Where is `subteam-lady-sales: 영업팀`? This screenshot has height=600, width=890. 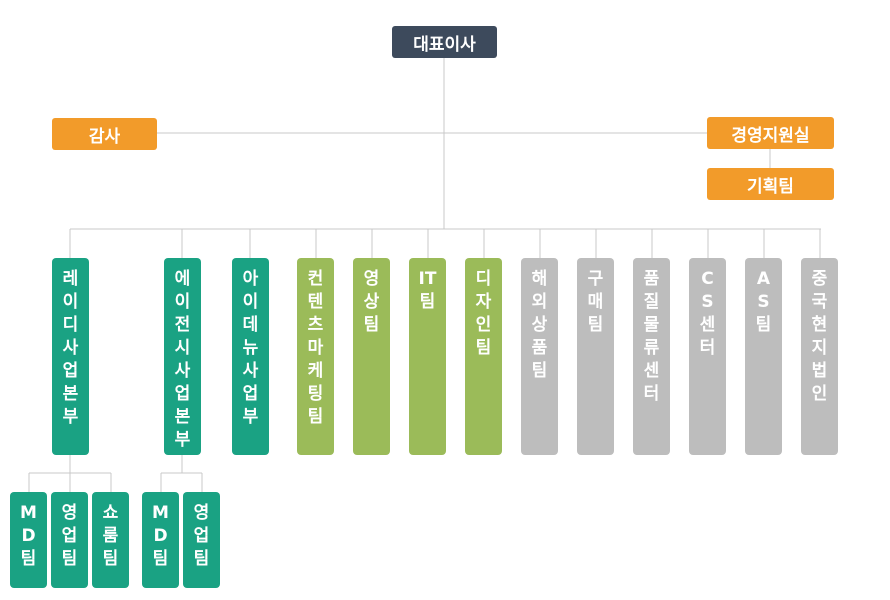
subteam-lady-sales: 영업팀 is located at coordinates (69, 540).